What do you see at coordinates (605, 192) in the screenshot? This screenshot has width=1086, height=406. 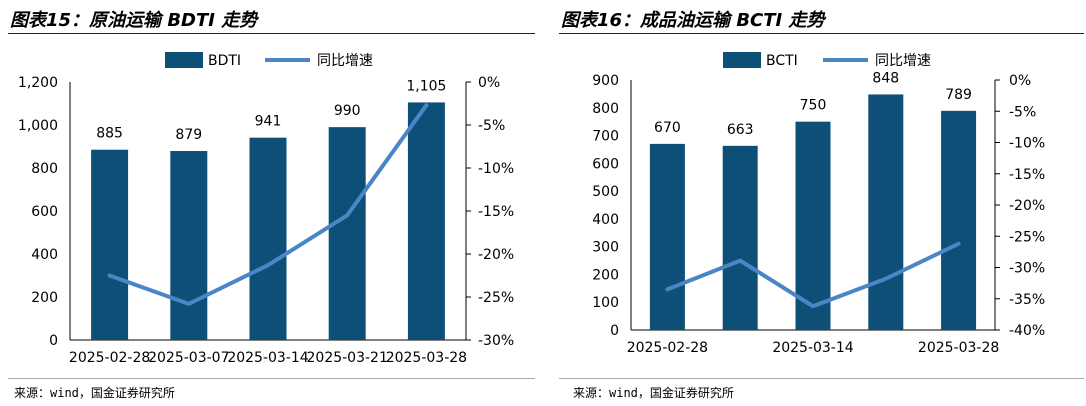 I see `y-tick-label: 500` at bounding box center [605, 192].